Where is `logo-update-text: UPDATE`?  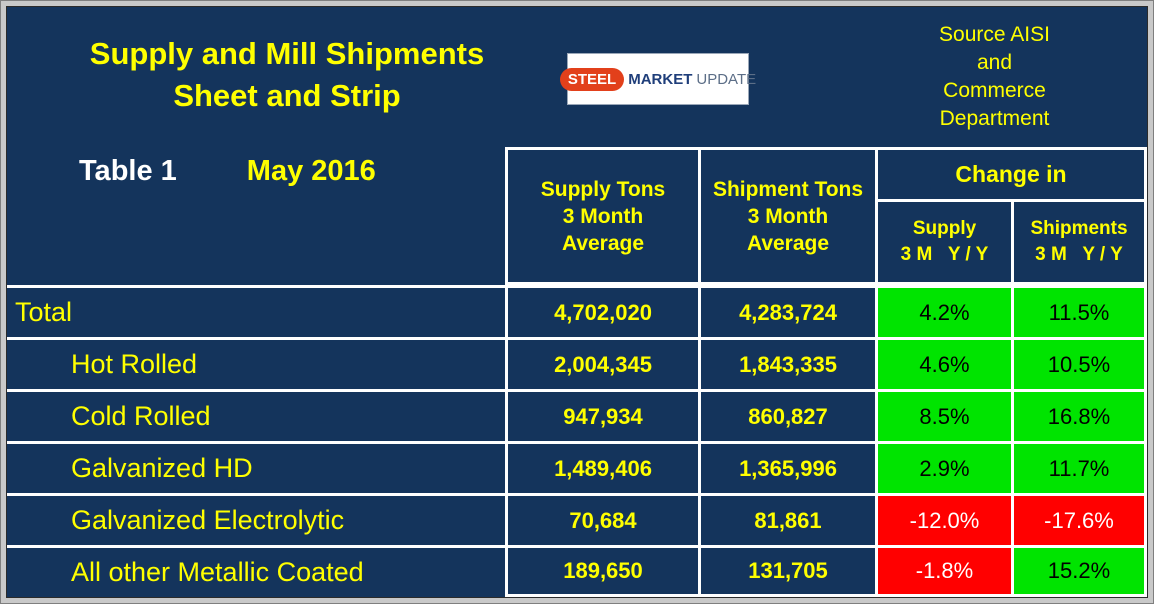 logo-update-text: UPDATE is located at coordinates (726, 79).